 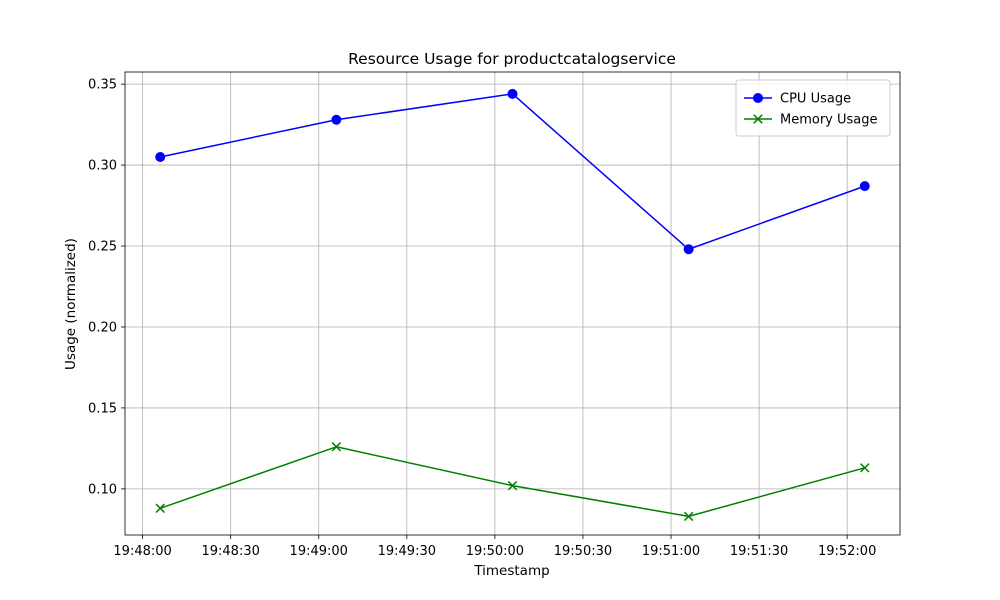 What do you see at coordinates (71, 304) in the screenshot?
I see `y-axis-label: Usage (normalized)` at bounding box center [71, 304].